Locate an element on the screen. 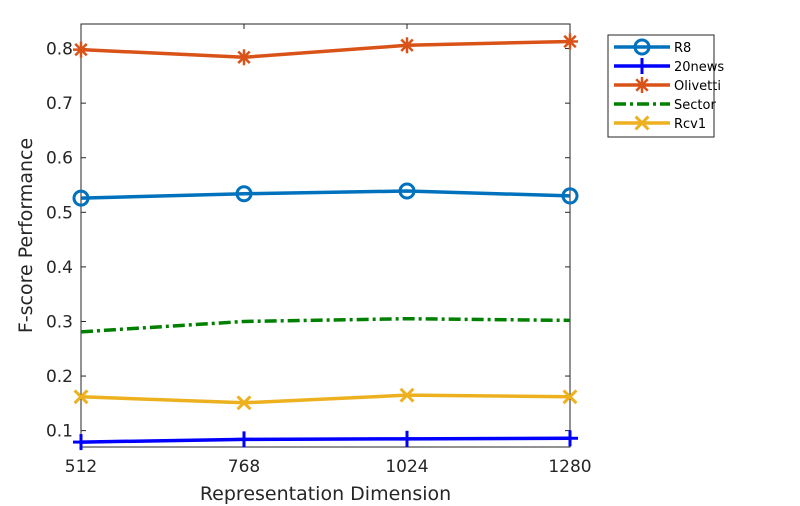 This screenshot has width=800, height=506. series-sector is located at coordinates (325, 325).